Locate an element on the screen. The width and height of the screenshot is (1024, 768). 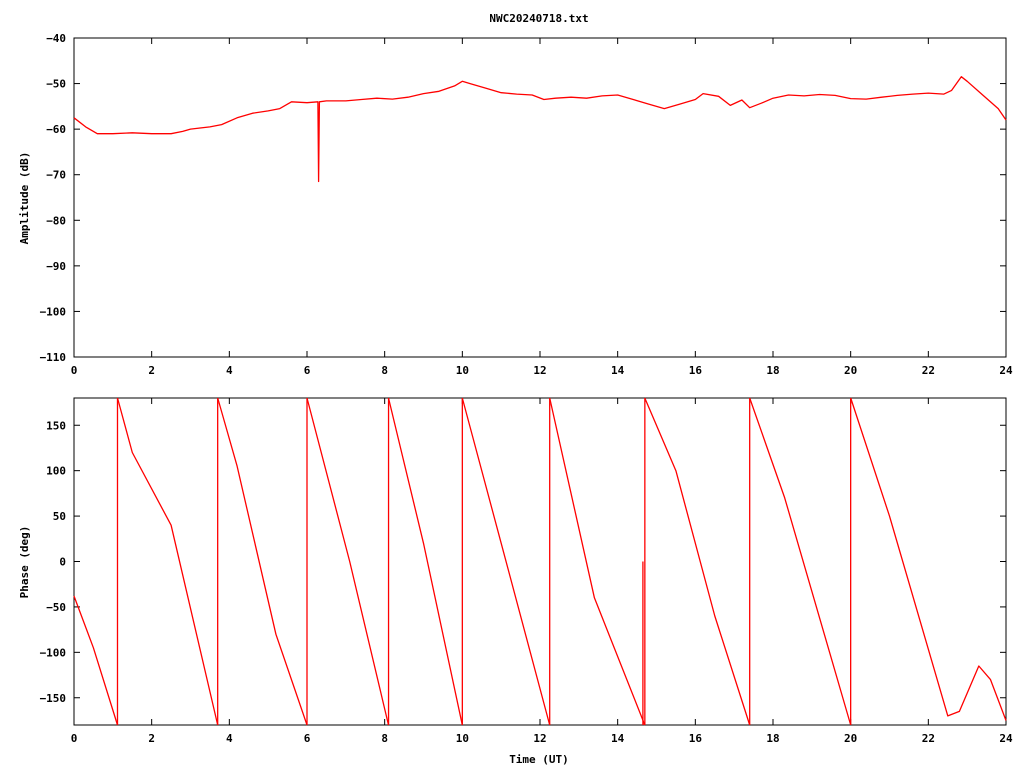
phase-x-tick-label: 24 is located at coordinates (1006, 738).